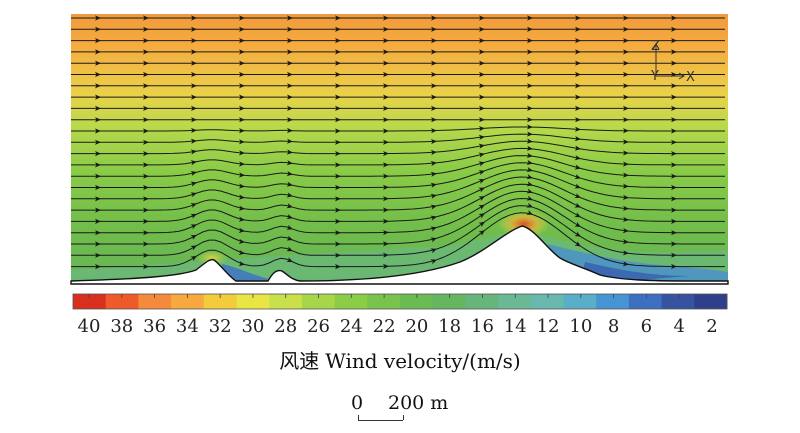 The image size is (800, 433). What do you see at coordinates (187, 326) in the screenshot?
I see `colorbar-tick-label: 34` at bounding box center [187, 326].